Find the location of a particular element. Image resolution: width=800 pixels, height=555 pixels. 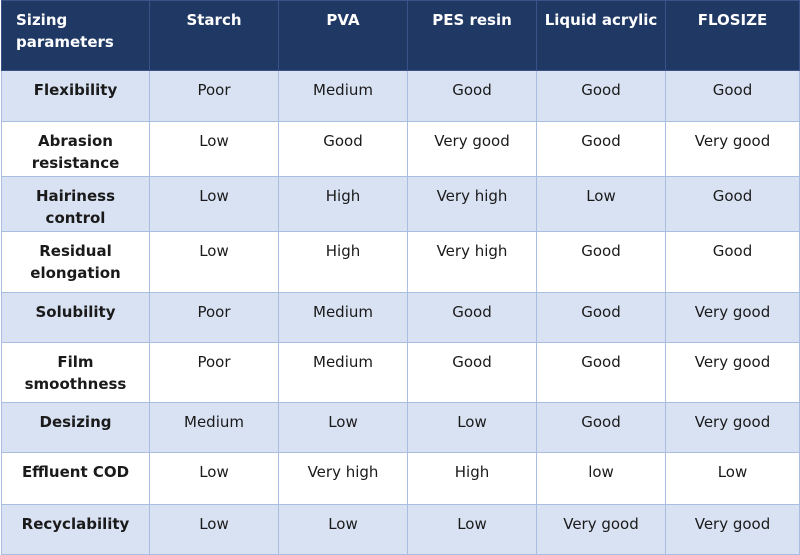

table-row: Effluent COD Low Very high High low Low is located at coordinates (400, 478).